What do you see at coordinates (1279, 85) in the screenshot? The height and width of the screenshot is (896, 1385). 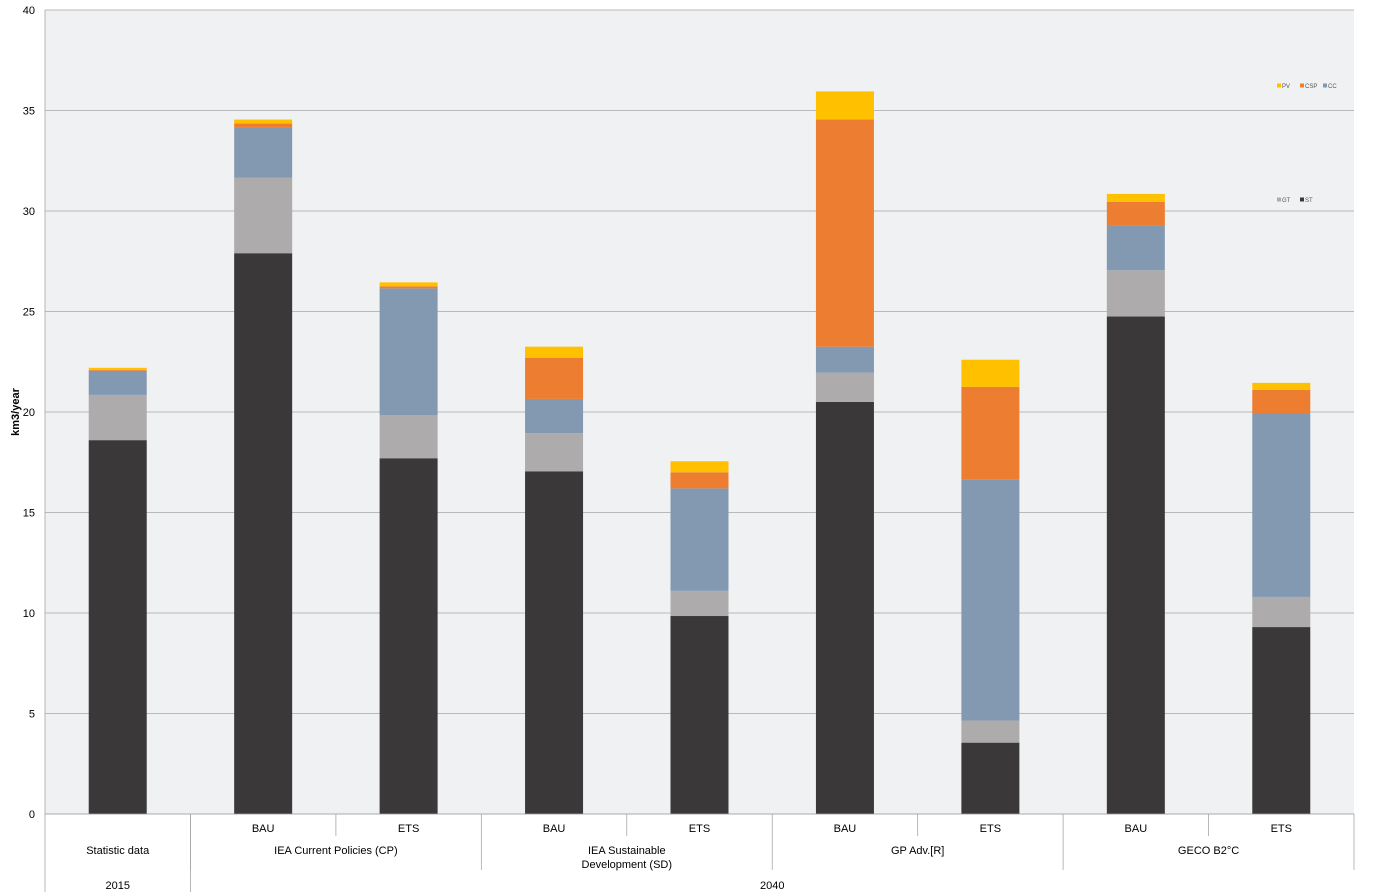 I see `legend-swatch-pv` at bounding box center [1279, 85].